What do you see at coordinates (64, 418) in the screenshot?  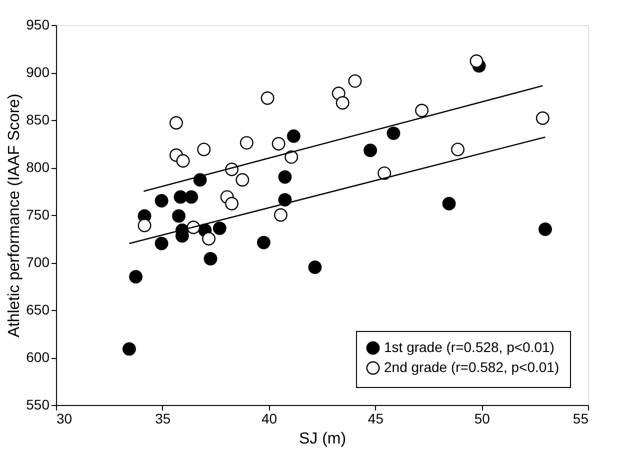 I see `x-tick-label: 30` at bounding box center [64, 418].